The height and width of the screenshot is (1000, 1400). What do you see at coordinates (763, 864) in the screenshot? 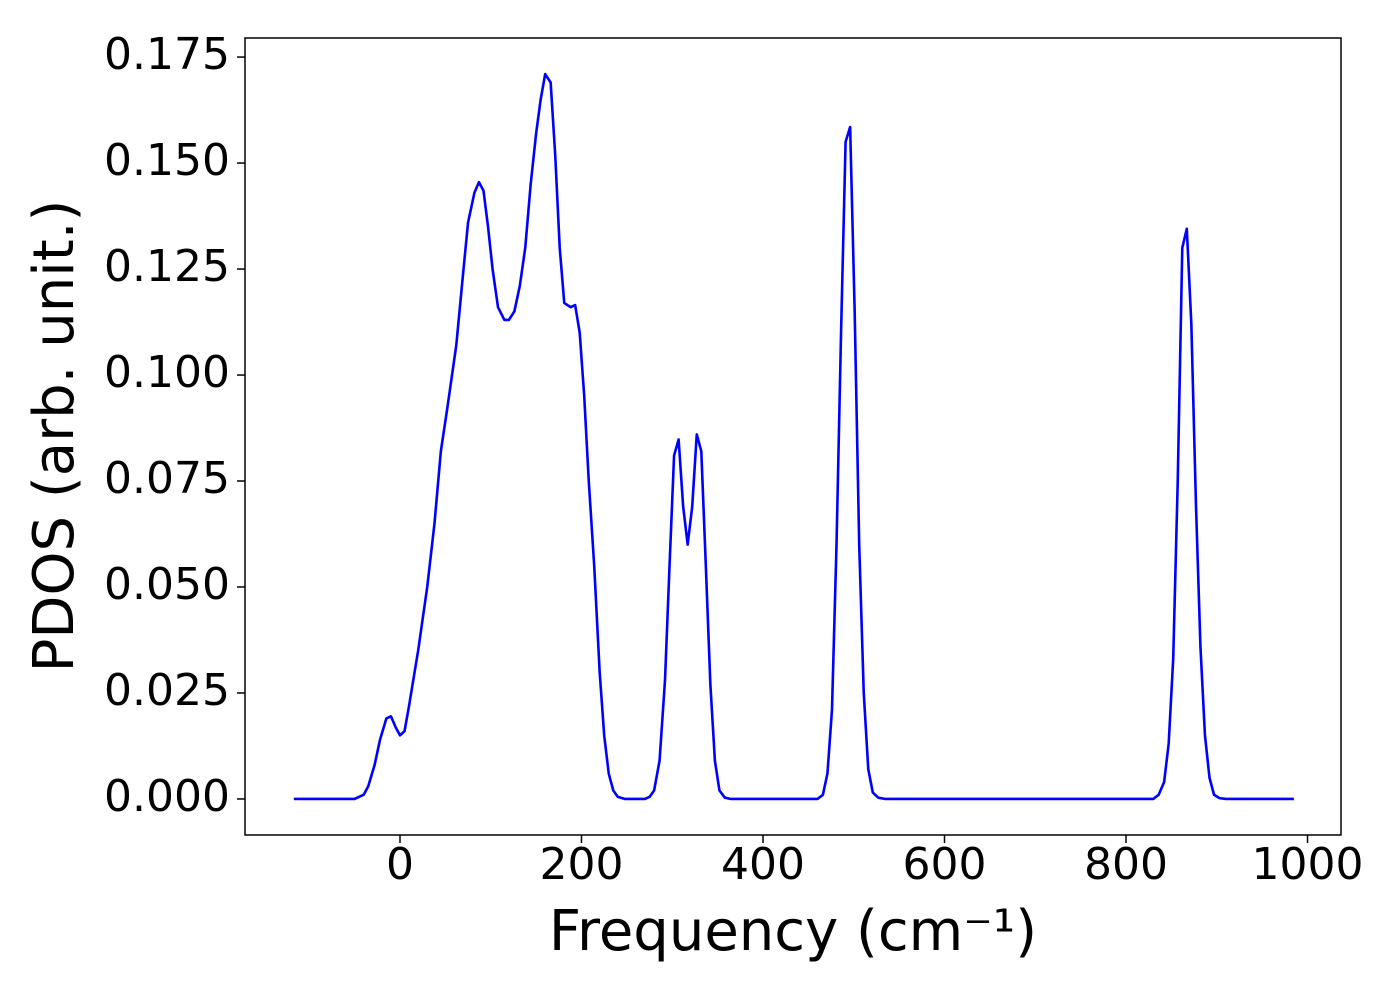
I see `x-tick-label: 400` at bounding box center [763, 864].